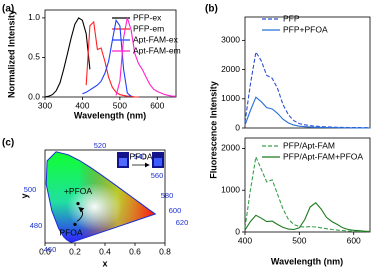 The height and width of the screenshot is (275, 390). I want to click on legend-label: Apt-FAM-ex, so click(156, 39).